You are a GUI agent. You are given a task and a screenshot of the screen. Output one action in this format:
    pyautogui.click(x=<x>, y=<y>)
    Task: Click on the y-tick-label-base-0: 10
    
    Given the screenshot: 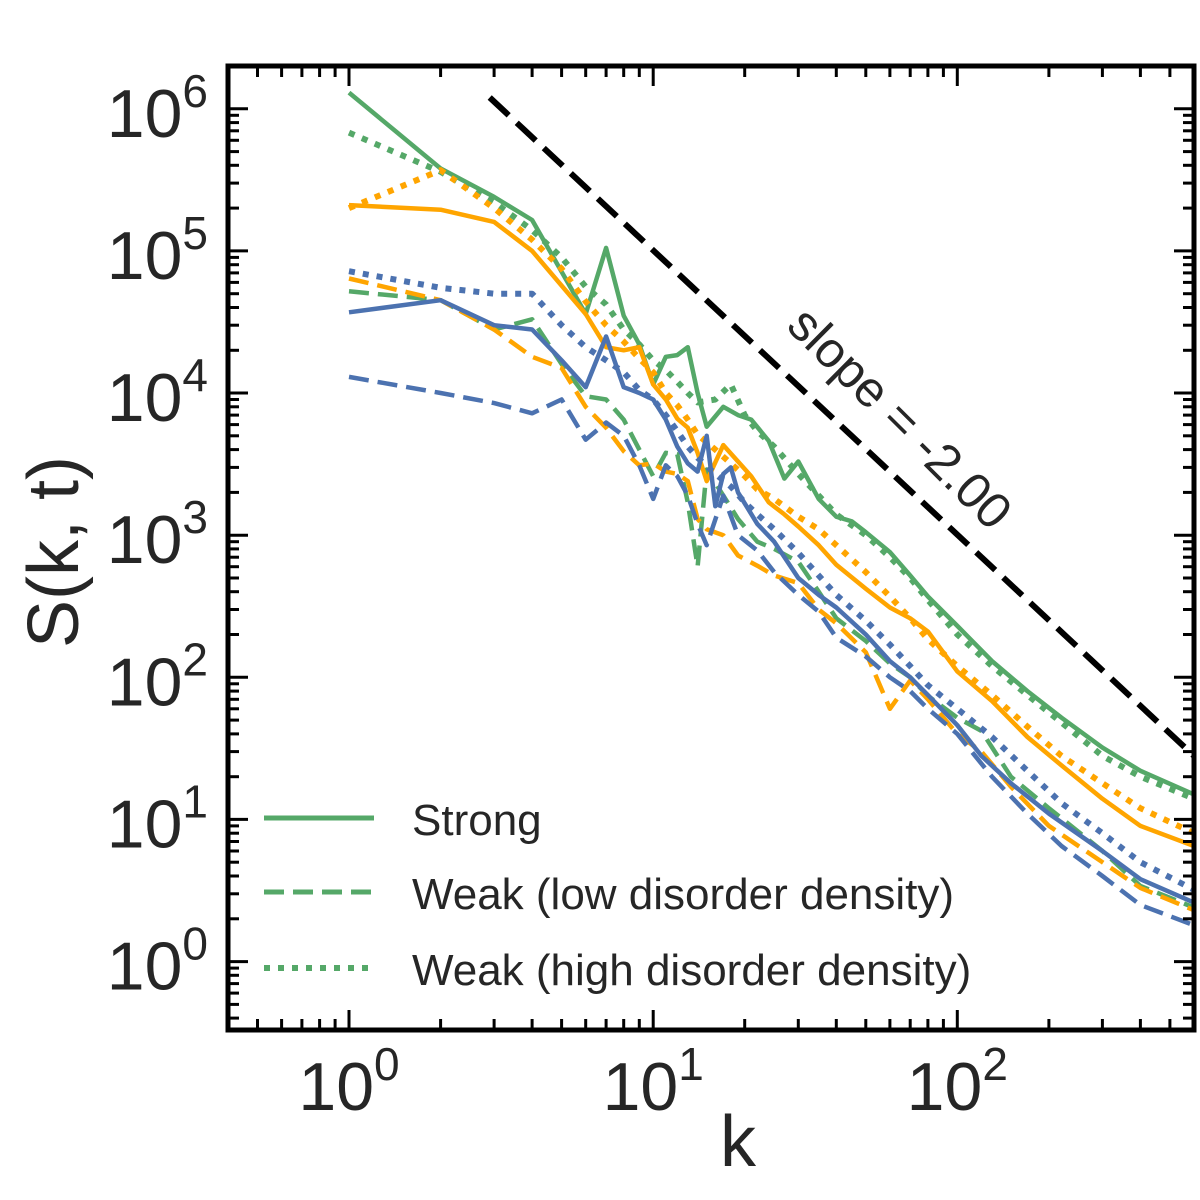 What is the action you would take?
    pyautogui.click(x=145, y=967)
    